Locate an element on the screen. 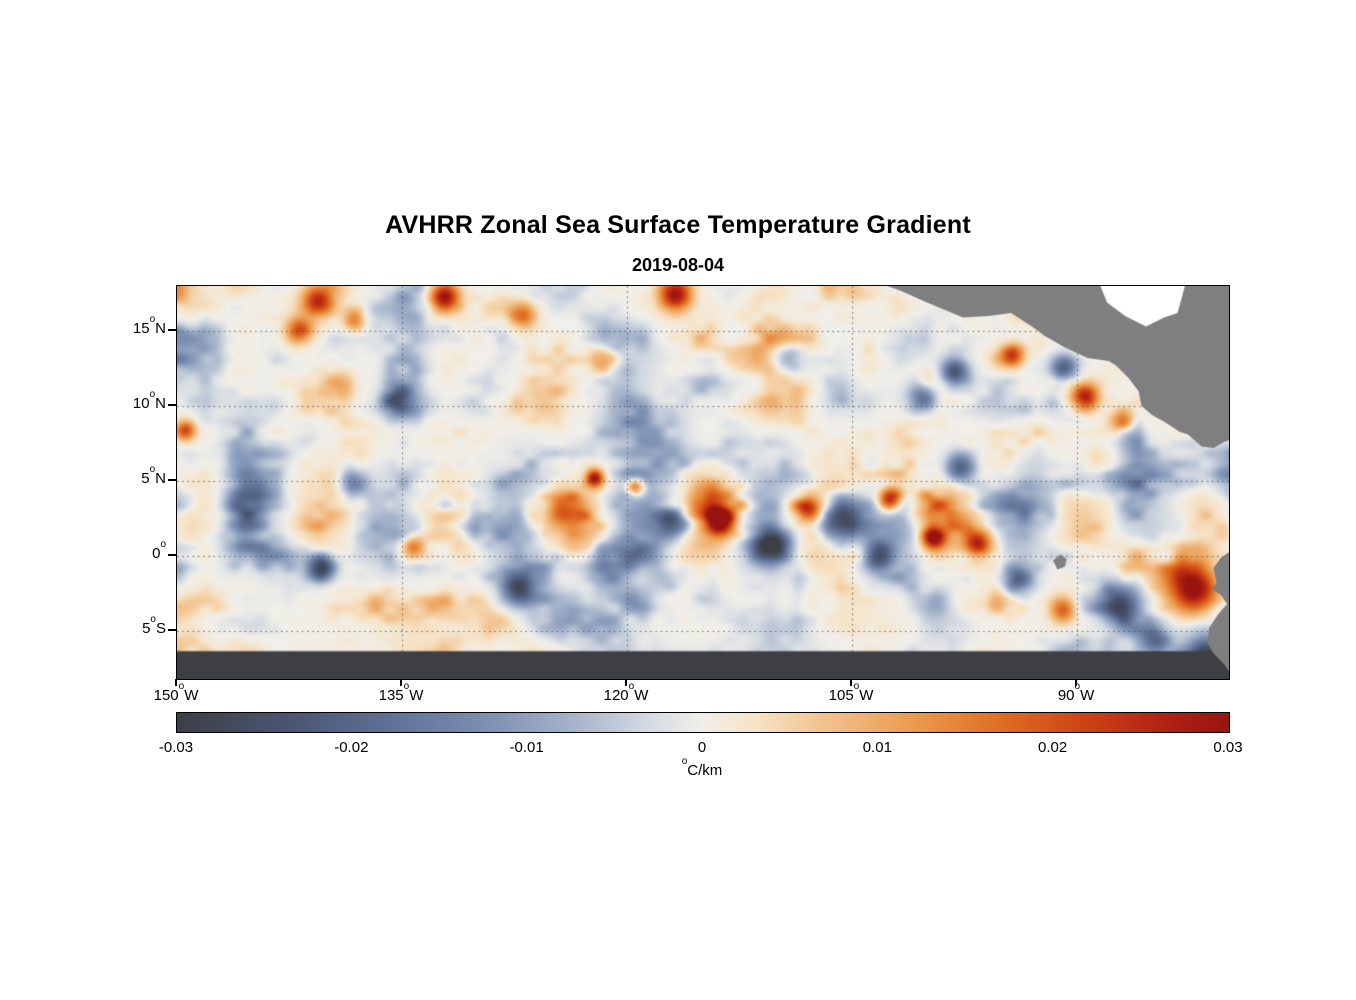 The image size is (1356, 1000). colorbar-tick-value: -0.03 is located at coordinates (176, 747).